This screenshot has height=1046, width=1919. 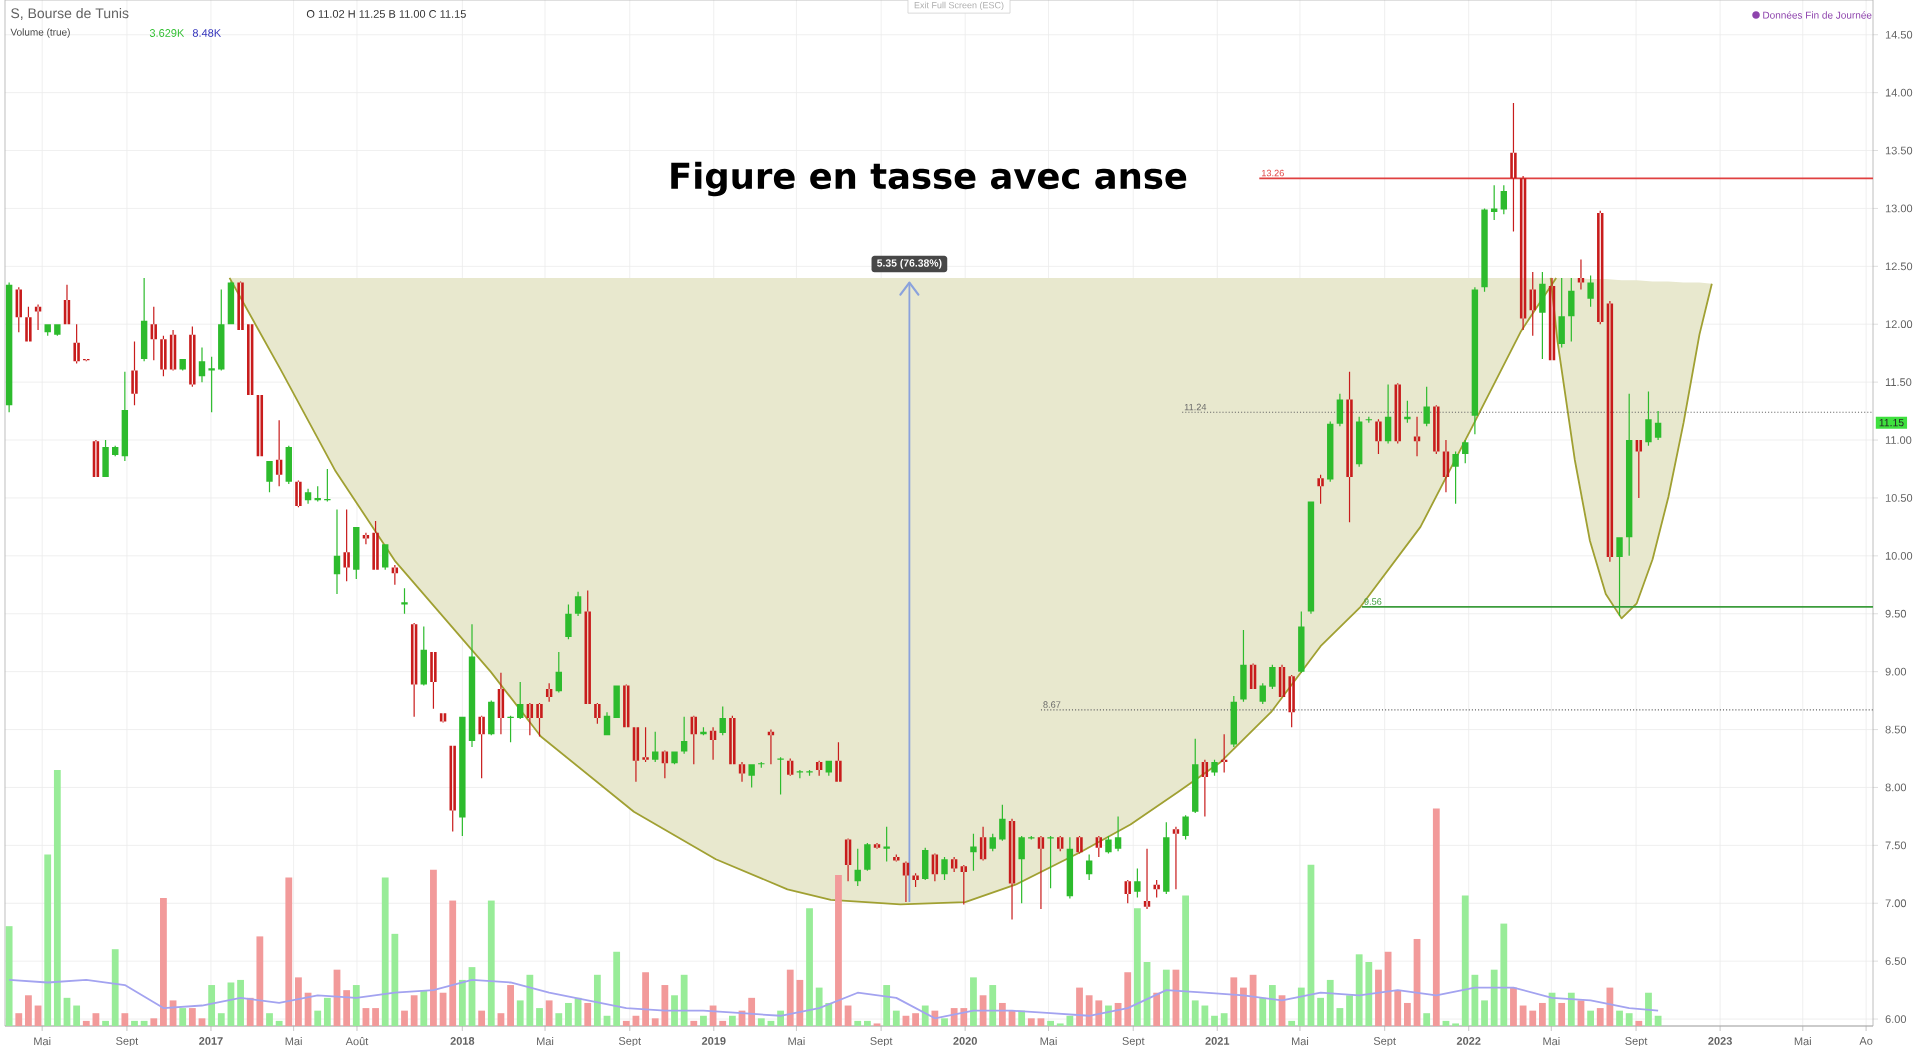 What do you see at coordinates (1272, 173) in the screenshot?
I see `series-label: 13.26` at bounding box center [1272, 173].